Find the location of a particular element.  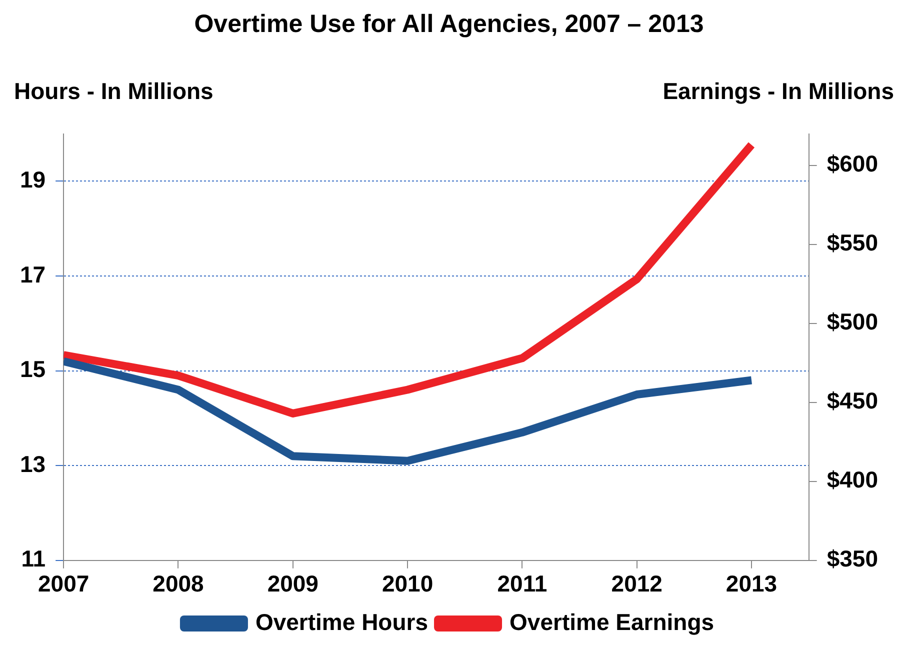

x-tick-label: 2009 is located at coordinates (292, 583).